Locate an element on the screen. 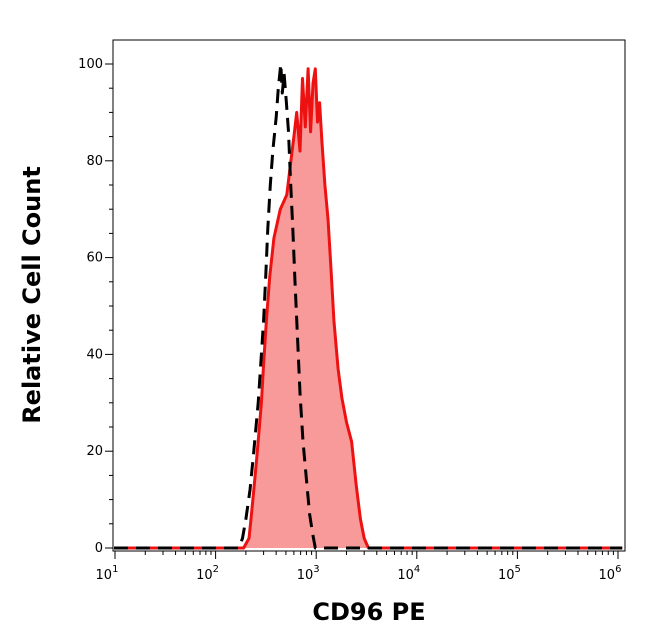 Image resolution: width=646 pixels, height=641 pixels. y-axis-title: Relative Cell Count is located at coordinates (32, 295).